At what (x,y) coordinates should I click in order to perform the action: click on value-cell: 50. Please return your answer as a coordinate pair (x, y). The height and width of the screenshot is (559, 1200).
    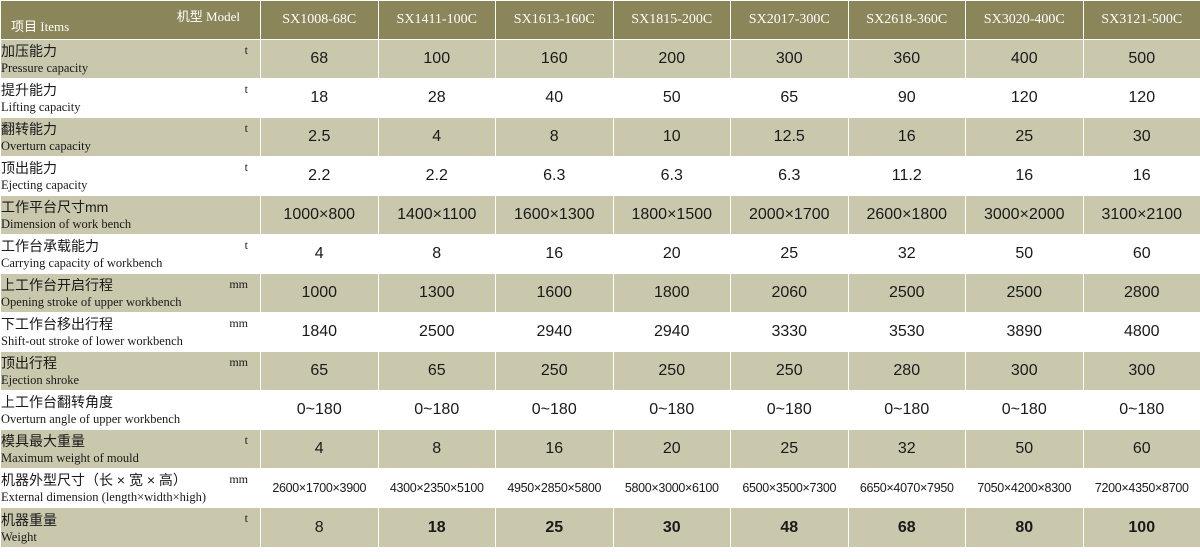
    Looking at the image, I should click on (671, 98).